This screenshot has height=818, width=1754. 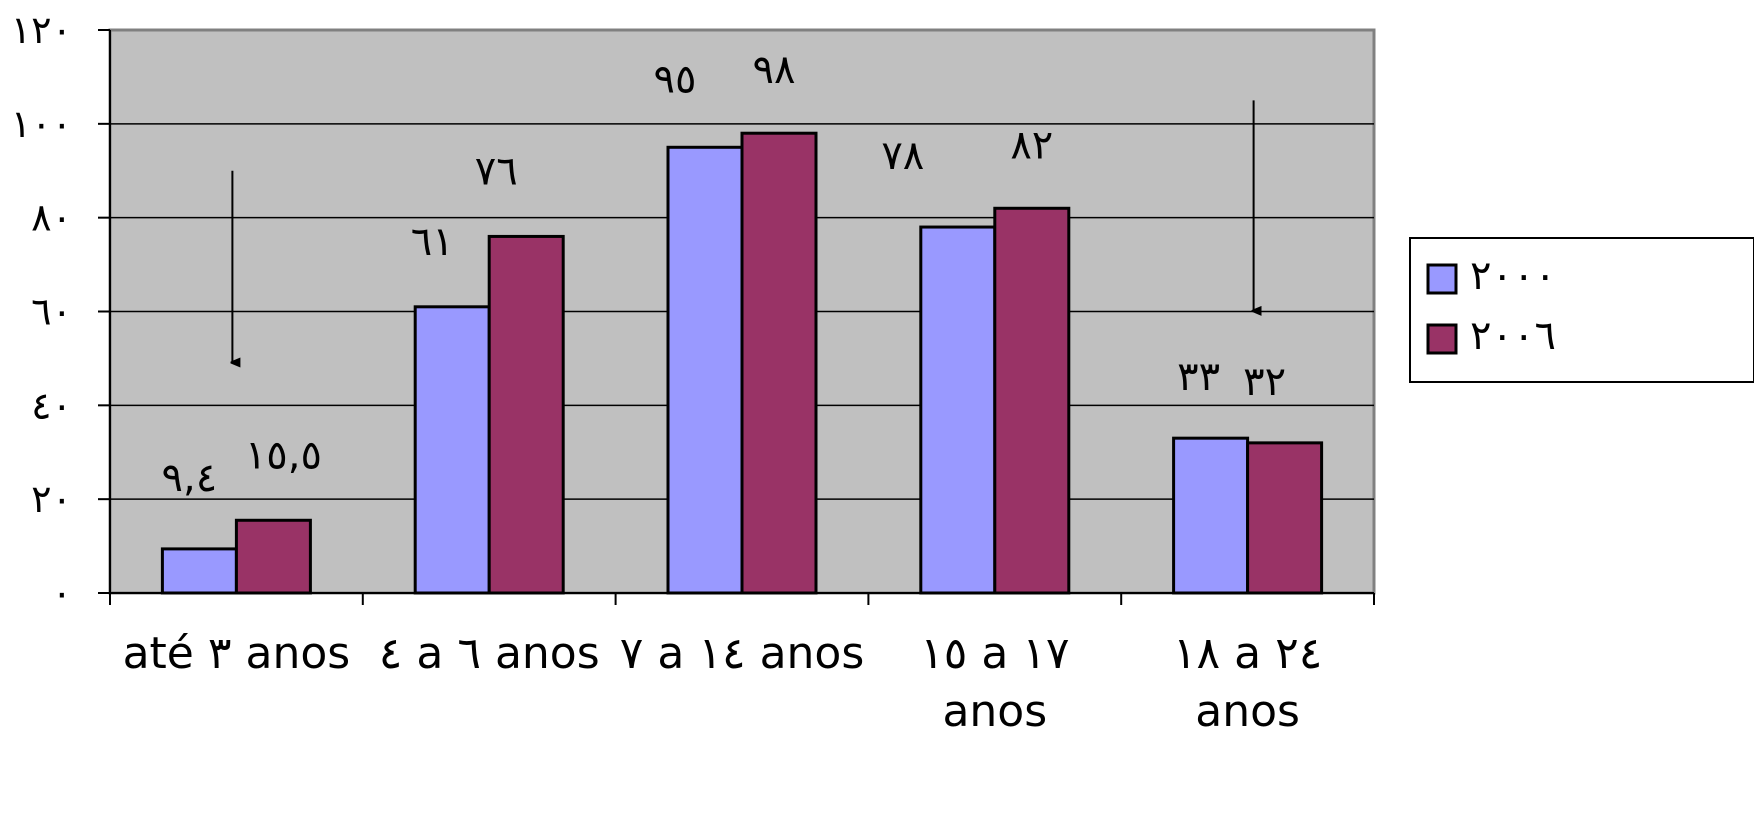 I want to click on data-label: ٨٢, so click(x=1031, y=145).